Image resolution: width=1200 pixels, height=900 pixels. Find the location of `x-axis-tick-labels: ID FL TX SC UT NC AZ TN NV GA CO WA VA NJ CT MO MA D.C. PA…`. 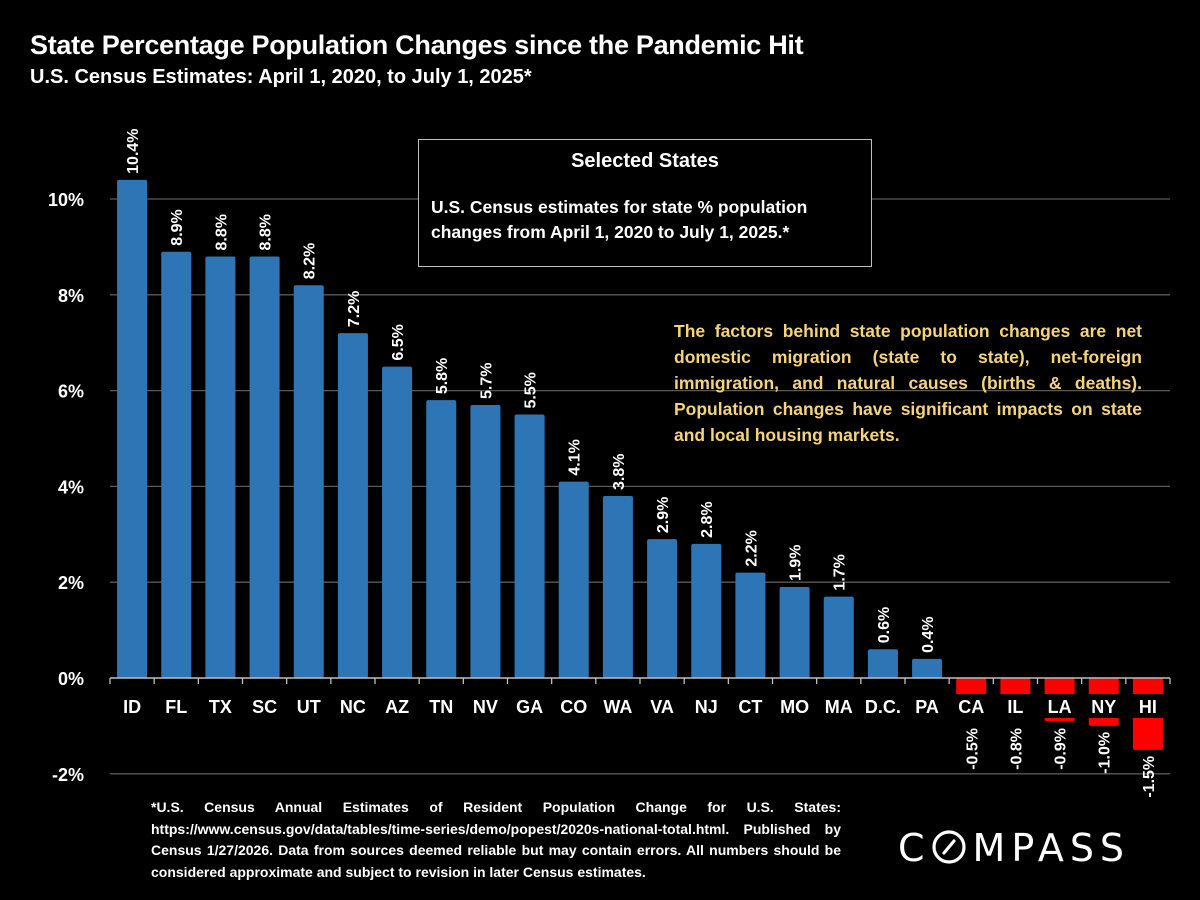

x-axis-tick-labels: ID FL TX SC UT NC AZ TN NV GA CO WA VA NJ CT MO MA D.C. PA… is located at coordinates (643, 706).